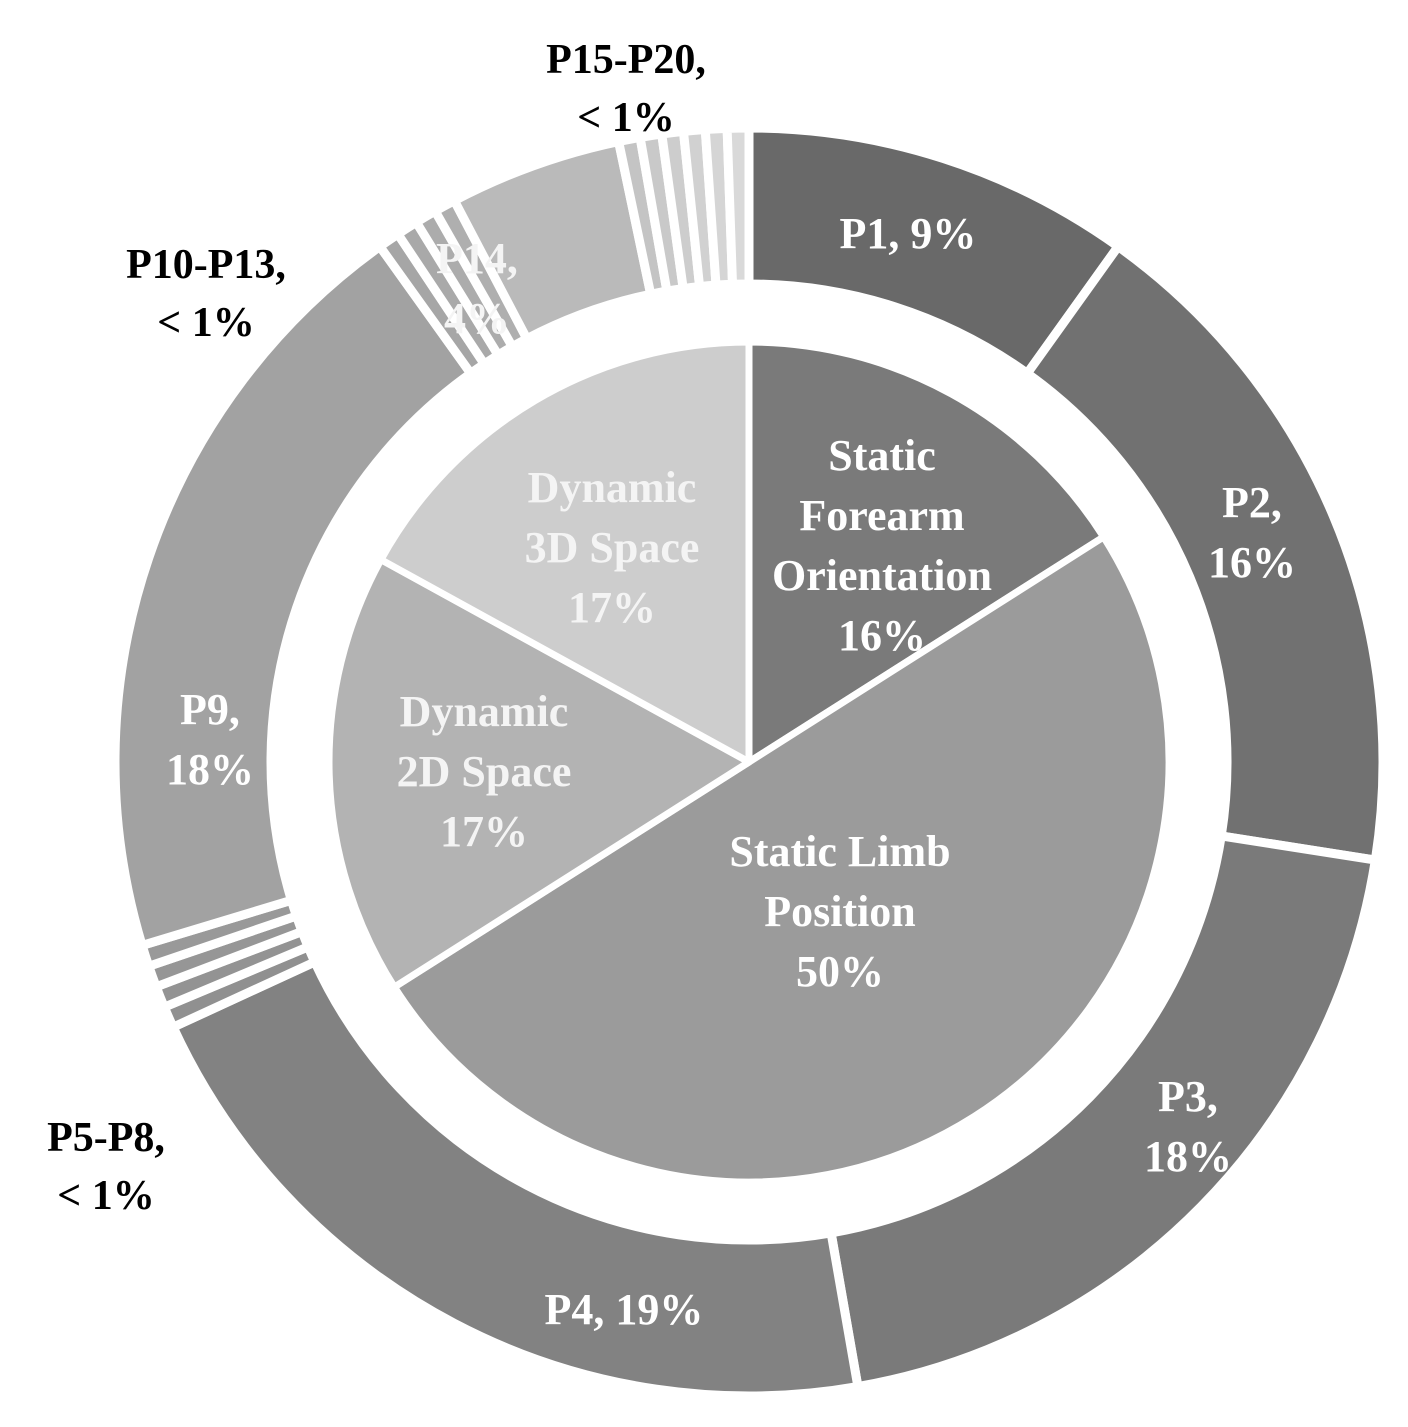  What do you see at coordinates (624, 1309) in the screenshot?
I see `outer-label-p4: P4, 19%` at bounding box center [624, 1309].